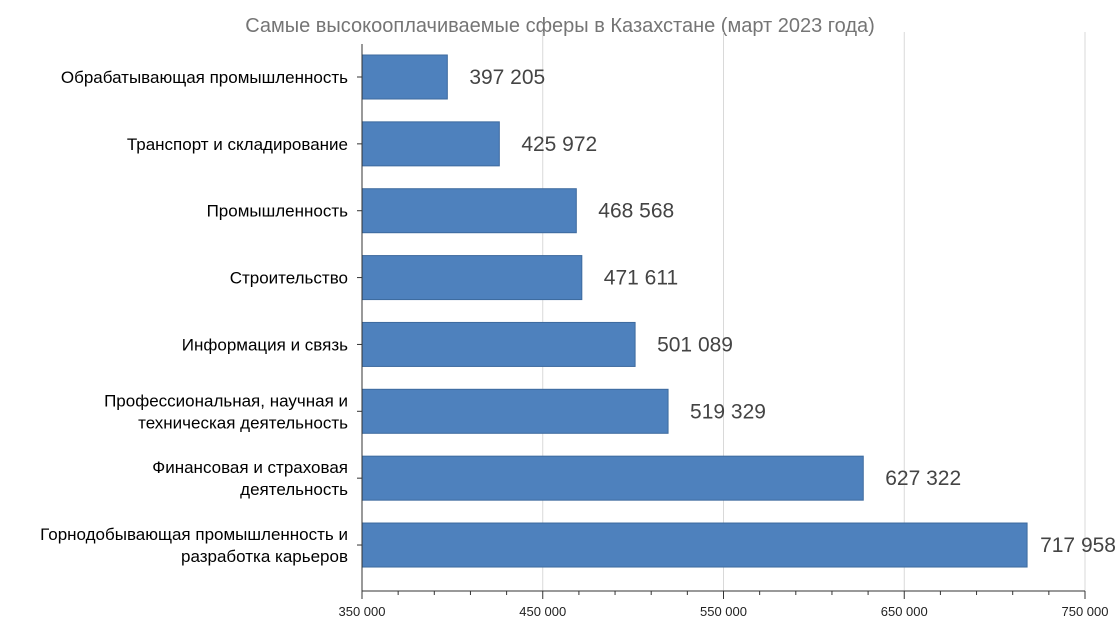  I want to click on value-label: 425 972, so click(559, 144).